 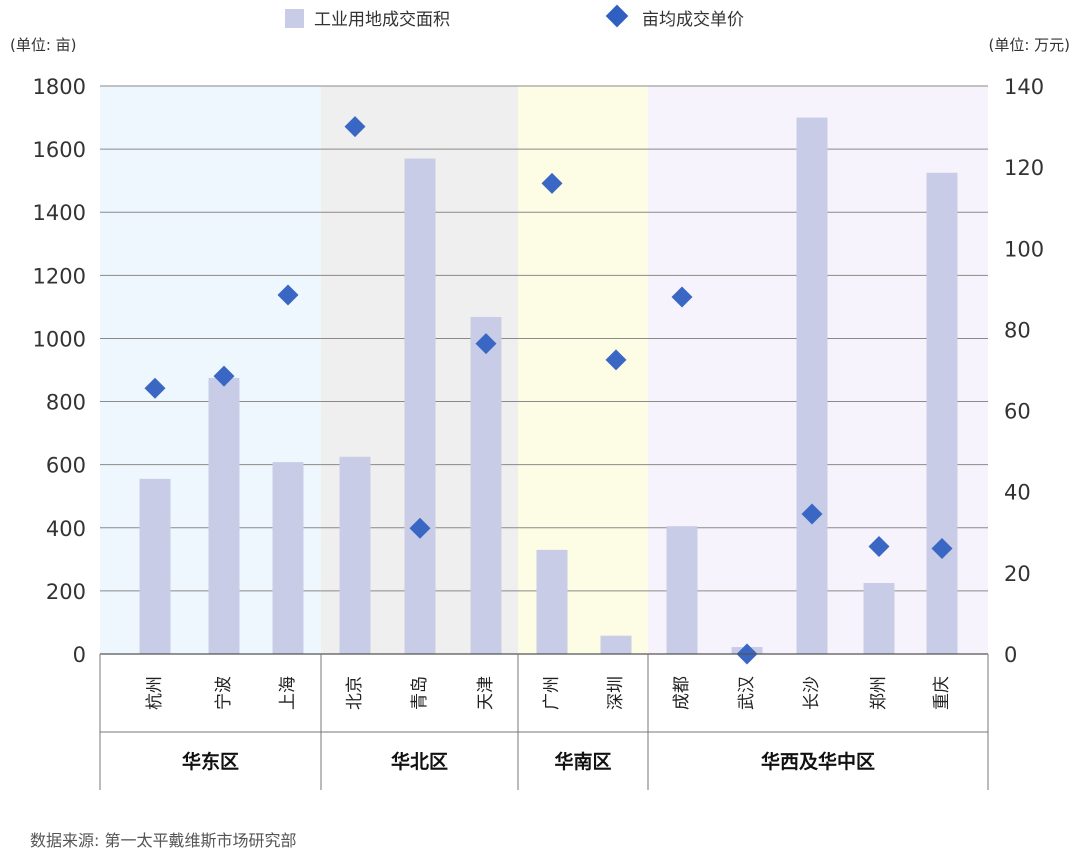 I want to click on point-广州, so click(x=552, y=183).